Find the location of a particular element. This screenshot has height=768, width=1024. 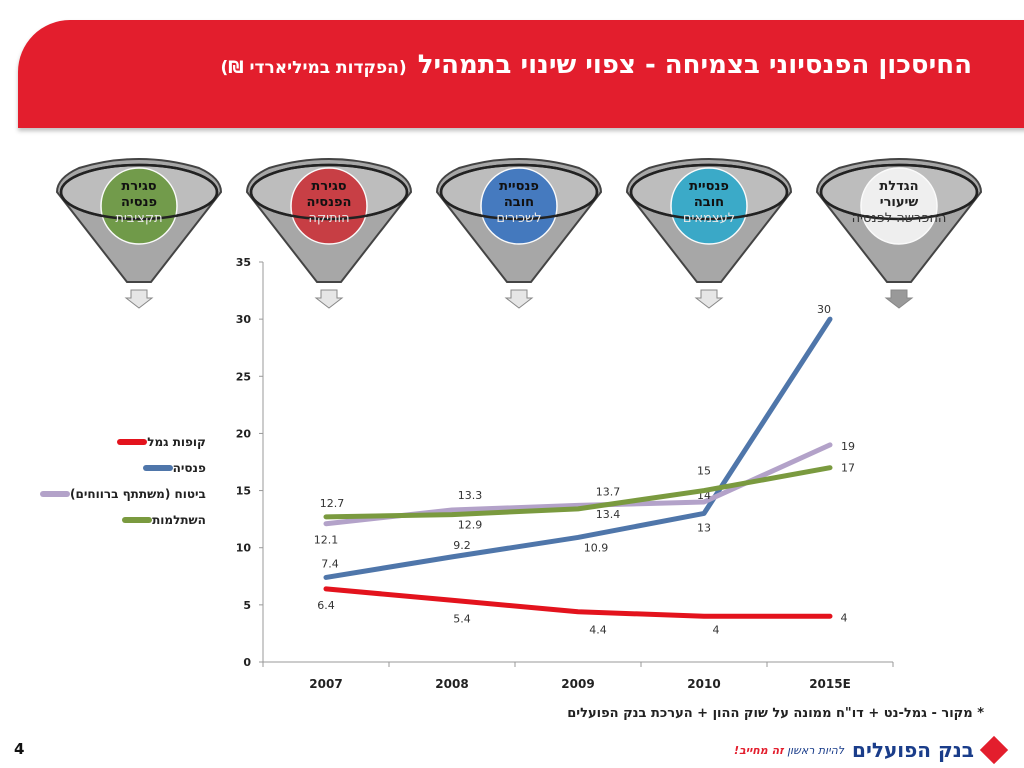

legend-swatch-hishtalmut is located at coordinates (137, 520).